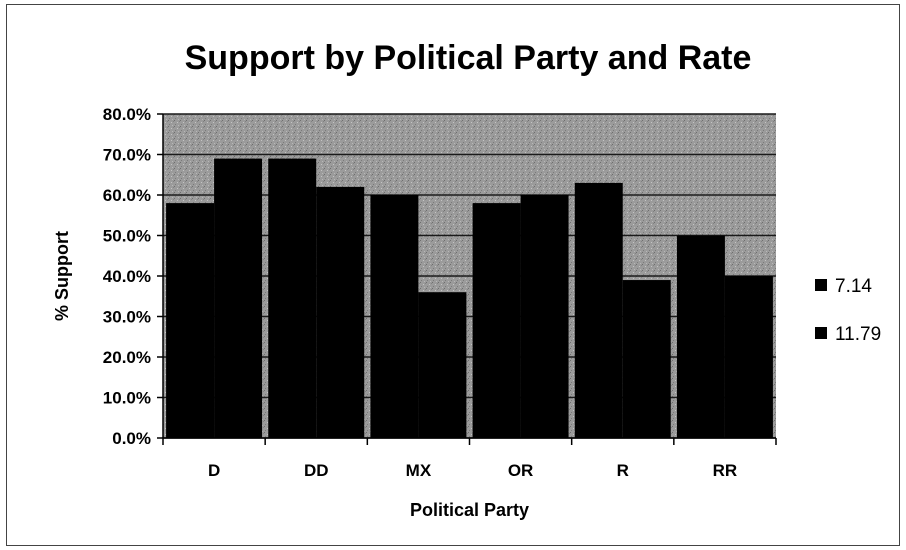 The height and width of the screenshot is (550, 906). I want to click on x-tick-label: MX, so click(419, 470).